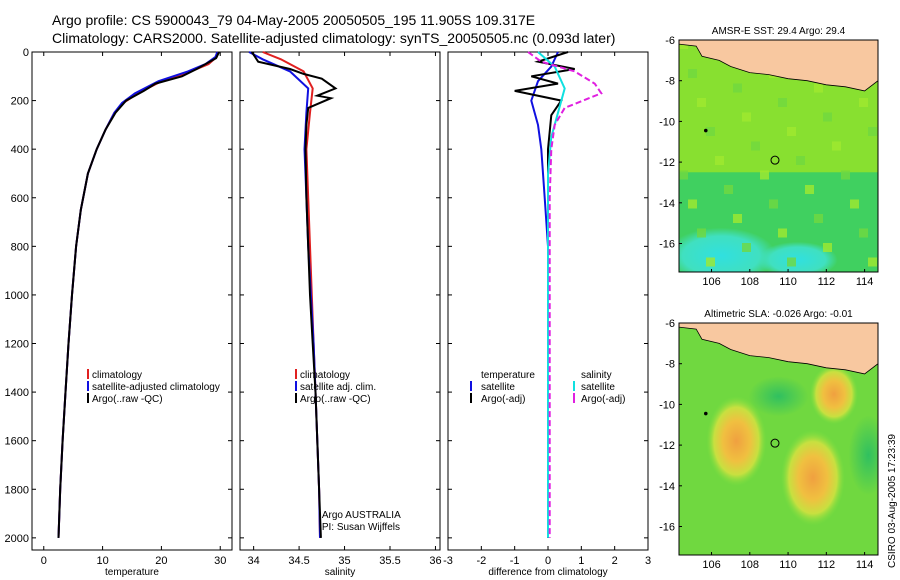 This screenshot has width=900, height=580. What do you see at coordinates (481, 561) in the screenshot?
I see `x-tick-label: -2` at bounding box center [481, 561].